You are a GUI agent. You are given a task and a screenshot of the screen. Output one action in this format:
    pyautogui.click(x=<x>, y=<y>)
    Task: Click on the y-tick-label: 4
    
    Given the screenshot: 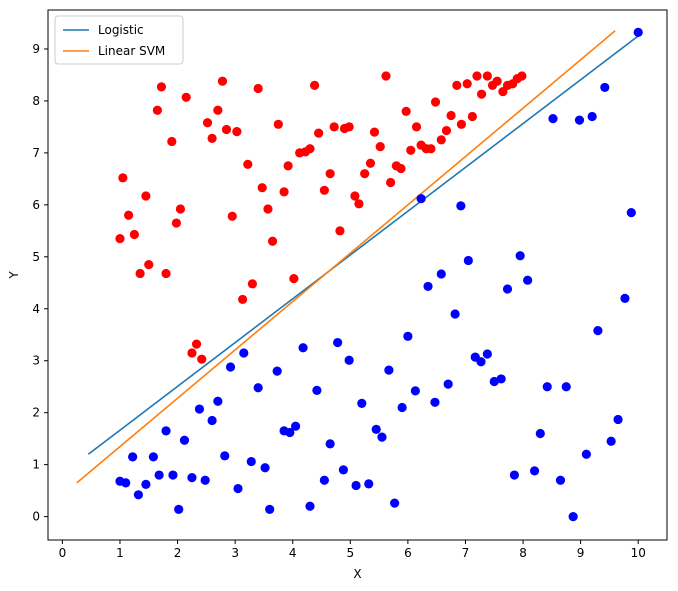 What is the action you would take?
    pyautogui.click(x=36, y=309)
    